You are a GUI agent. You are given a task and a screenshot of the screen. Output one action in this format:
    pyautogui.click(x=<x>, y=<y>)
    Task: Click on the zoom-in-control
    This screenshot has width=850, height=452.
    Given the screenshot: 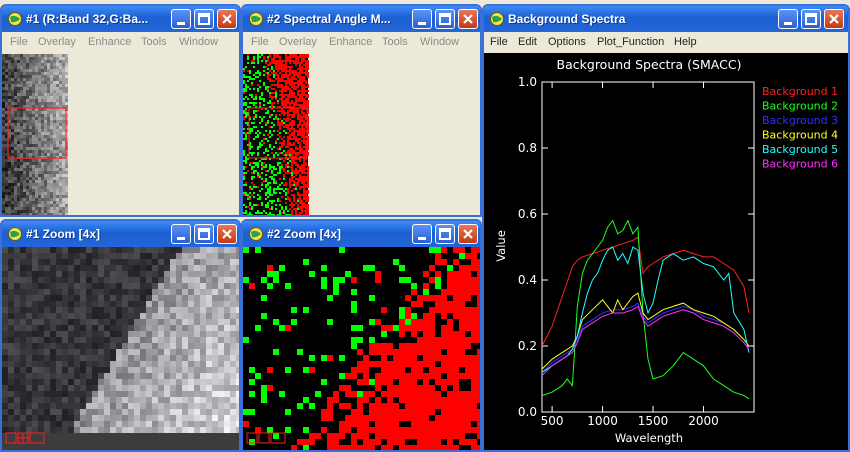 What is the action you would take?
    pyautogui.click(x=264, y=438)
    